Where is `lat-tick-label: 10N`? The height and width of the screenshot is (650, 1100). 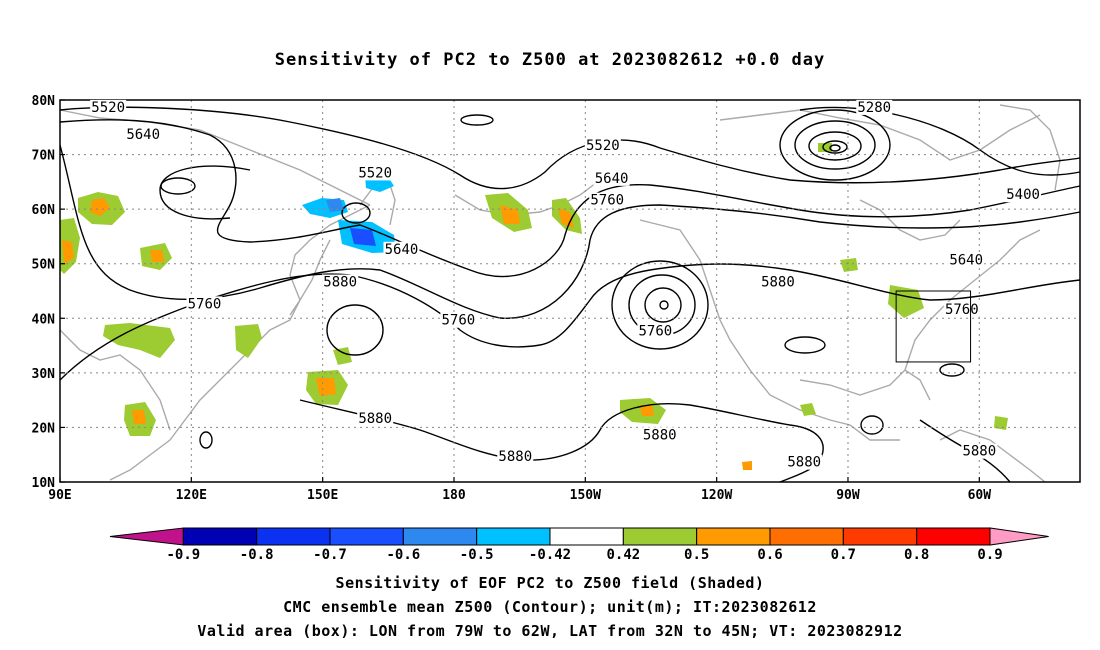 lat-tick-label: 10N is located at coordinates (44, 483).